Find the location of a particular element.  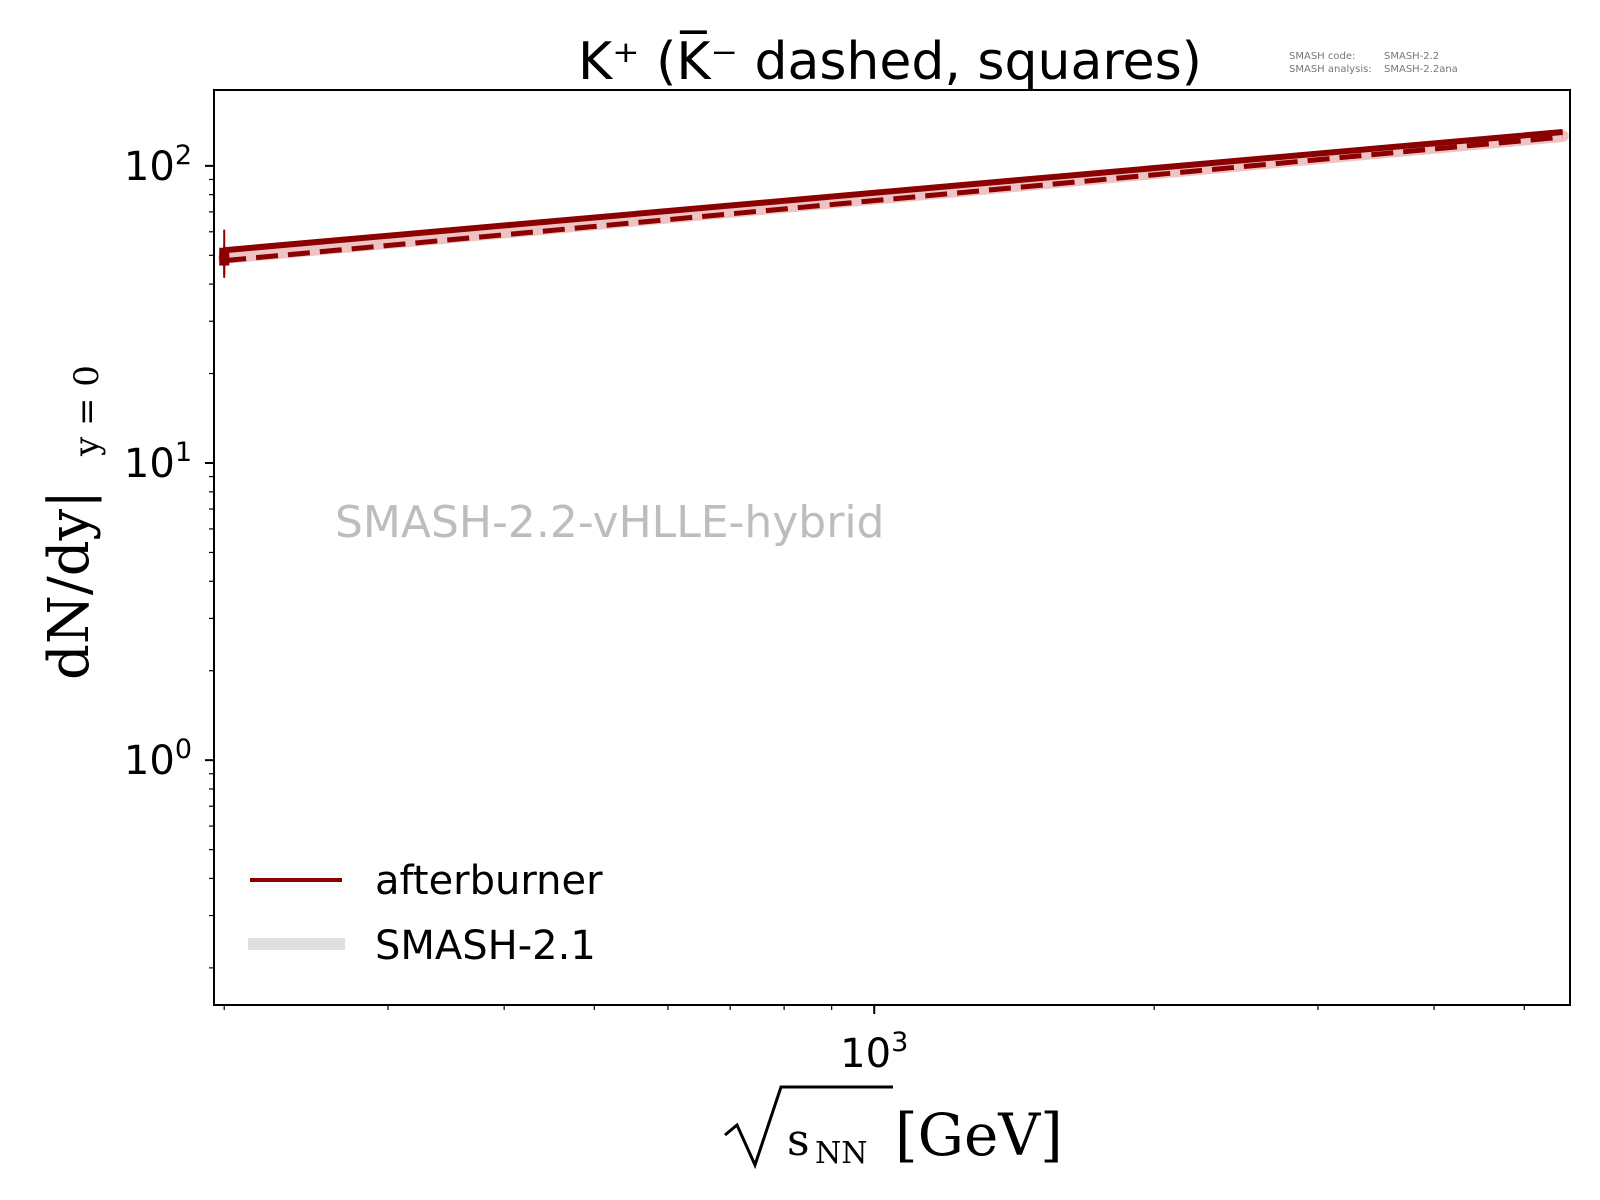

chart-title: K⁺ (K̅⁻ dashed, squares) is located at coordinates (890, 61).